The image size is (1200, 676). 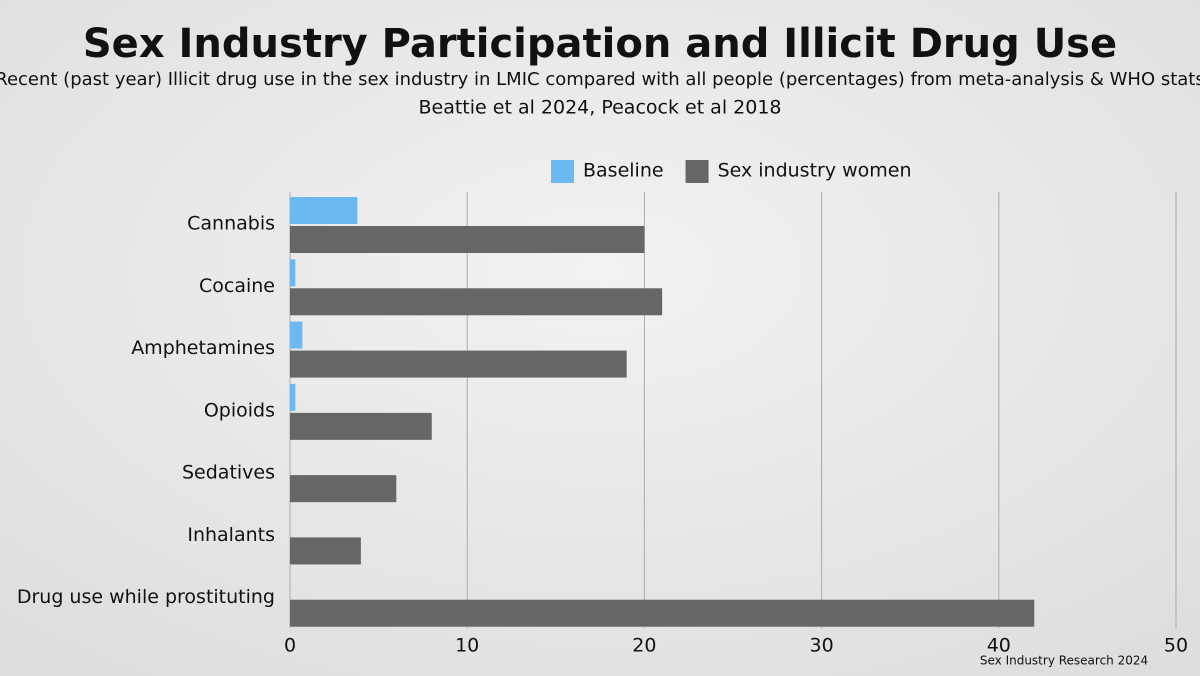 I want to click on x-tick-label: 20, so click(x=644, y=646).